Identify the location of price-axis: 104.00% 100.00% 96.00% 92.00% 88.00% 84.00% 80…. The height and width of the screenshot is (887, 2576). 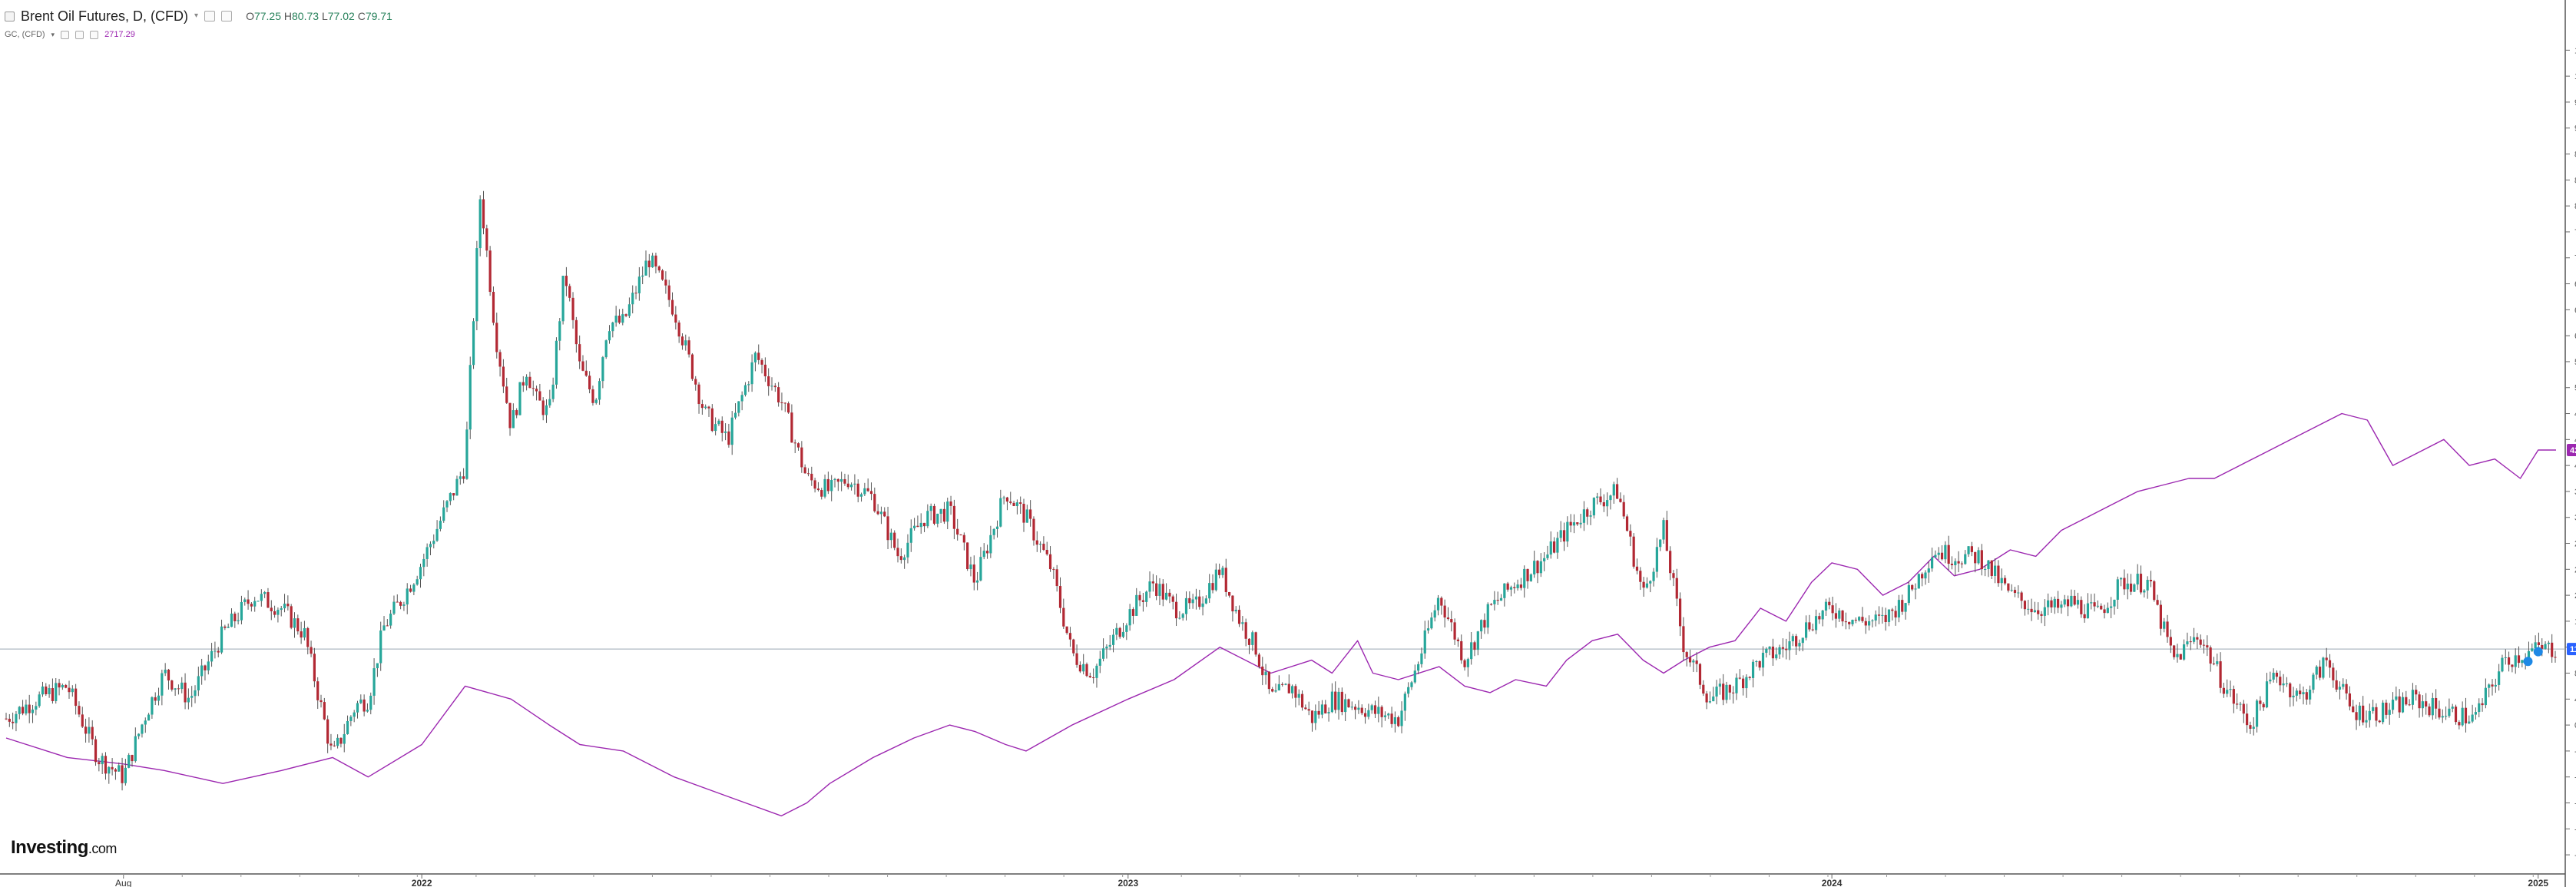
(2570, 443).